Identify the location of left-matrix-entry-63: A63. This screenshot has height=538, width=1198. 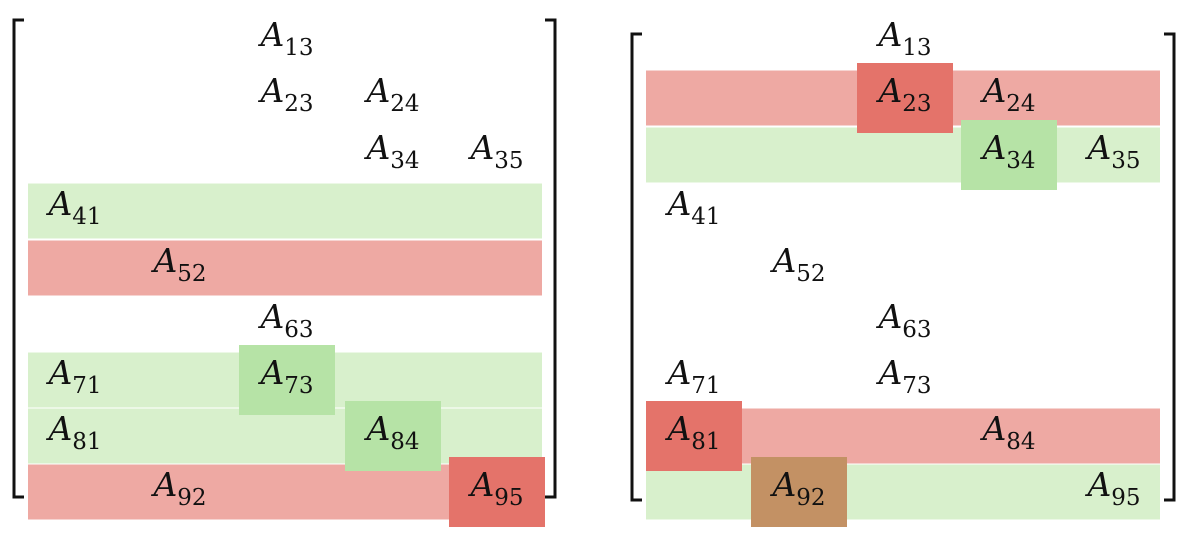
(285, 320).